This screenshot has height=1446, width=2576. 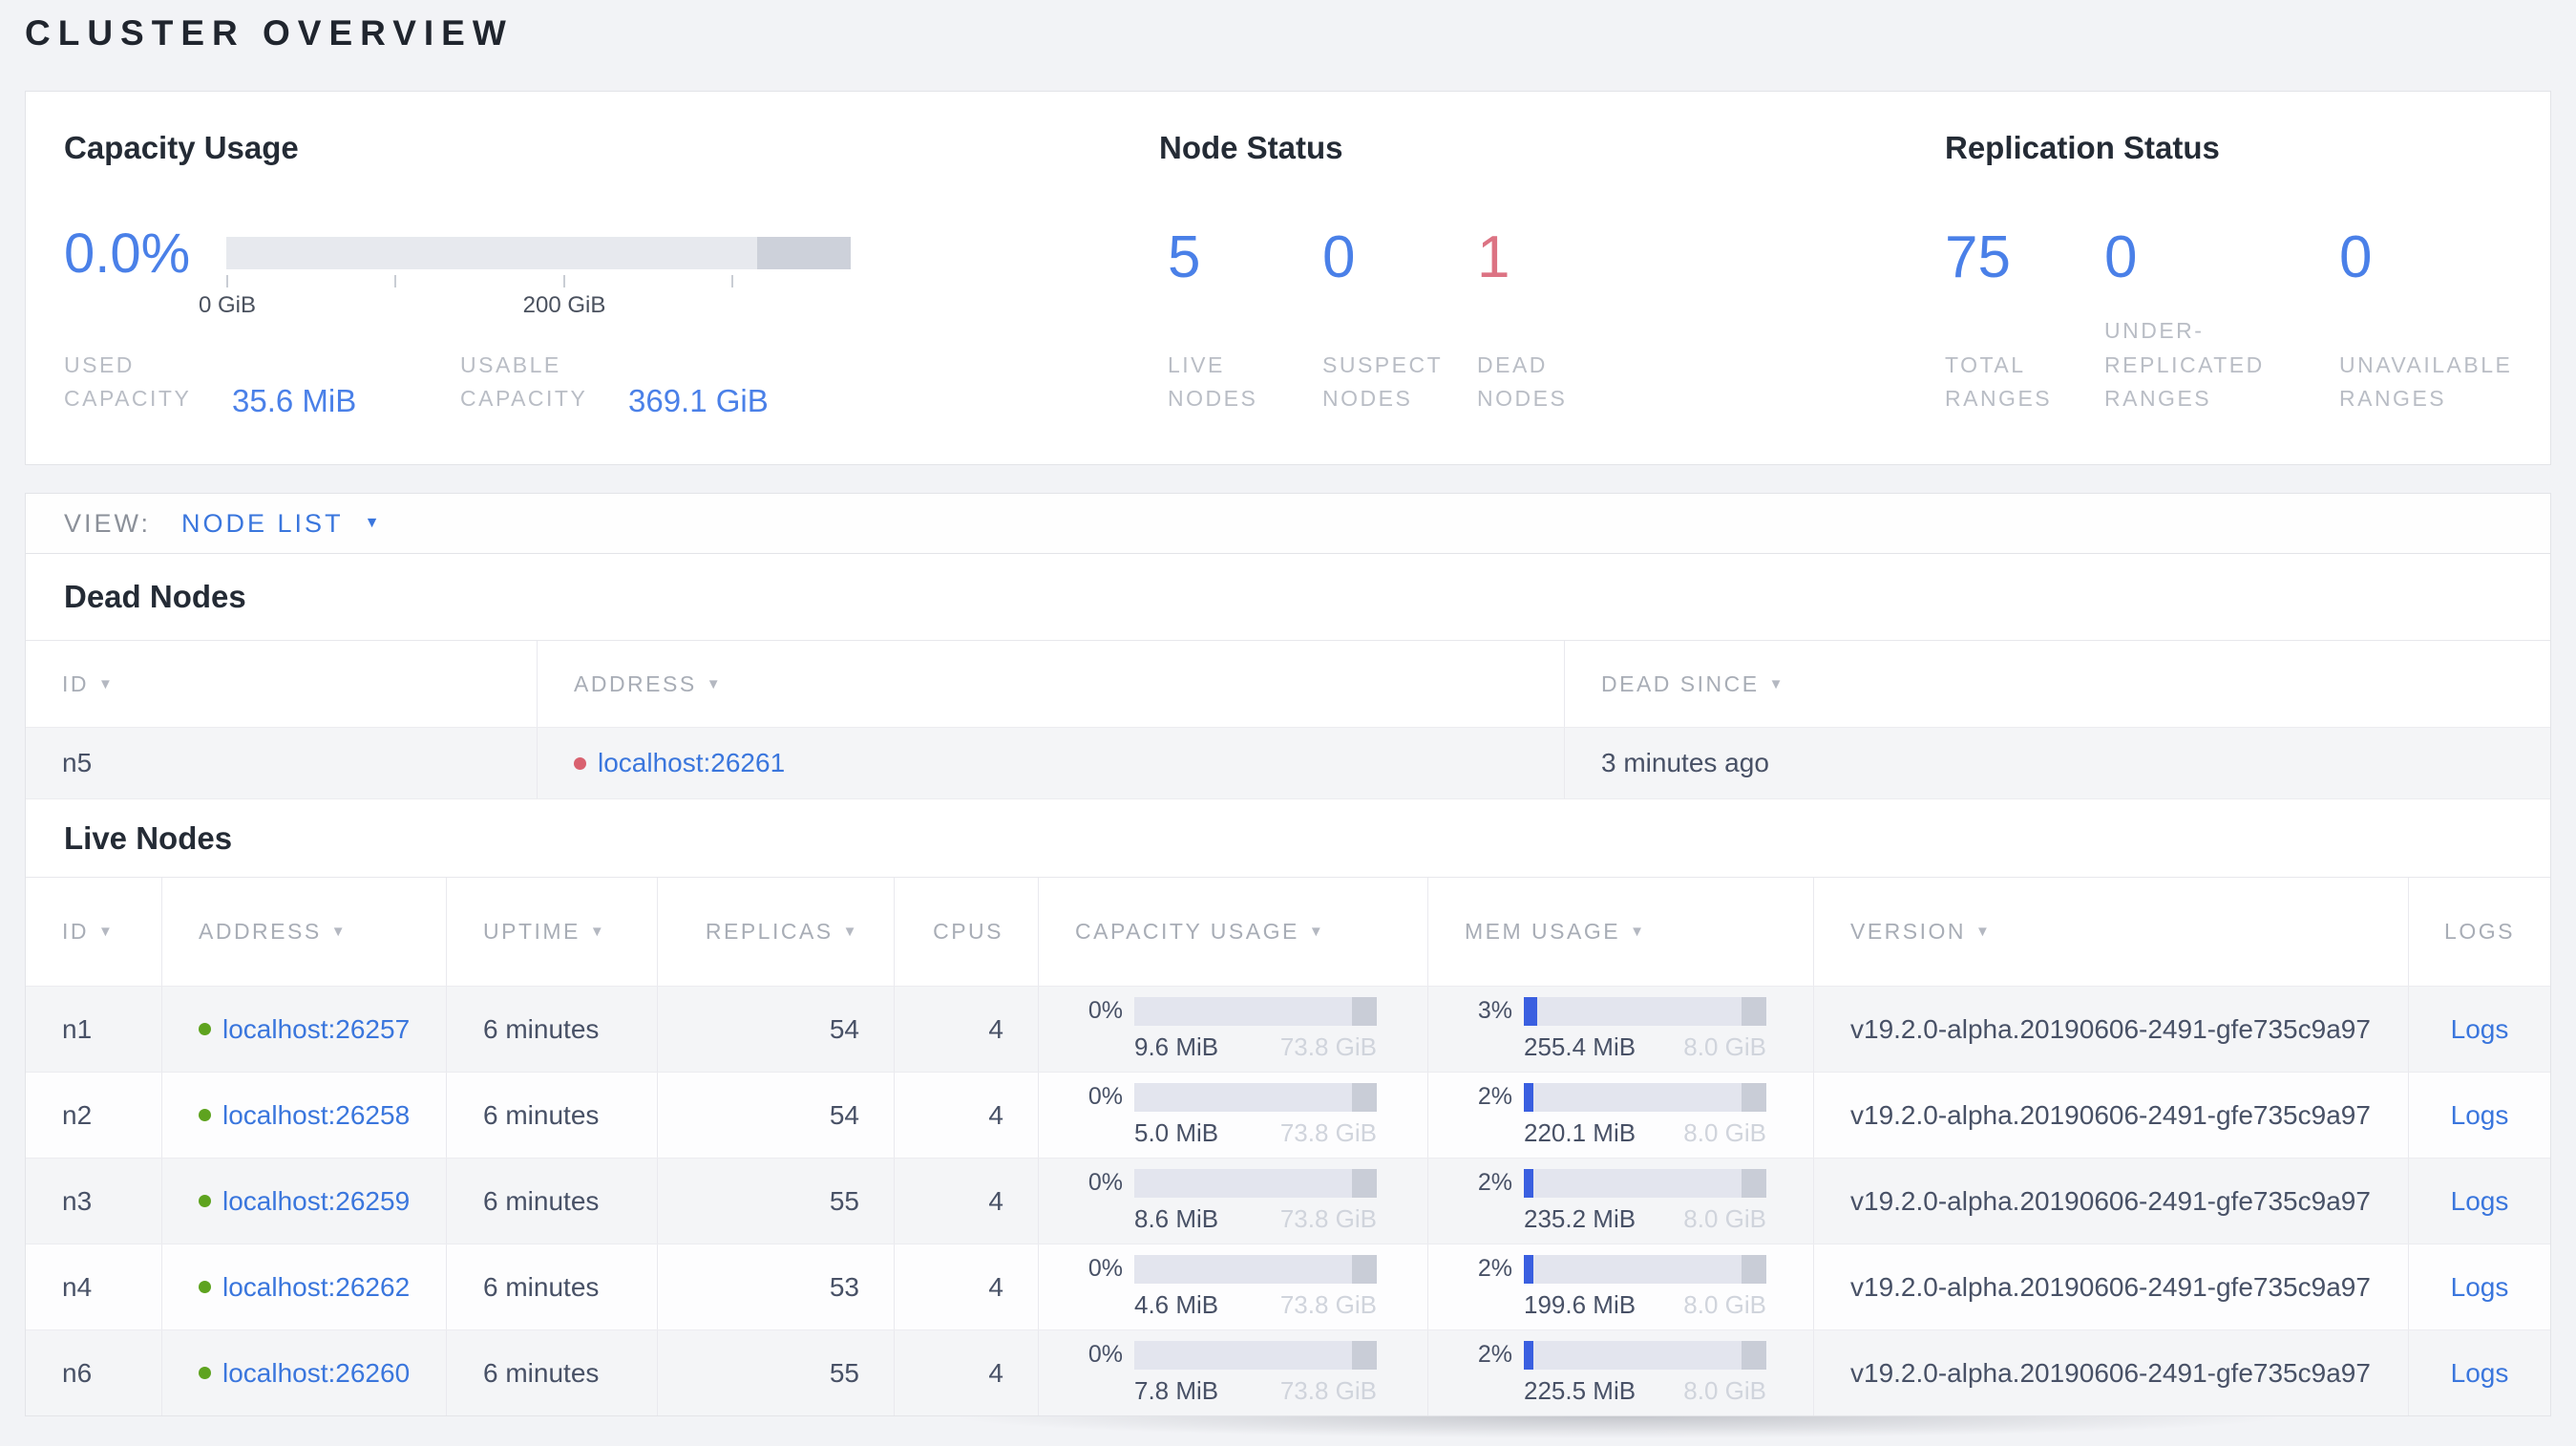 What do you see at coordinates (564, 305) in the screenshot?
I see `axis-tick-label: 200 GiB` at bounding box center [564, 305].